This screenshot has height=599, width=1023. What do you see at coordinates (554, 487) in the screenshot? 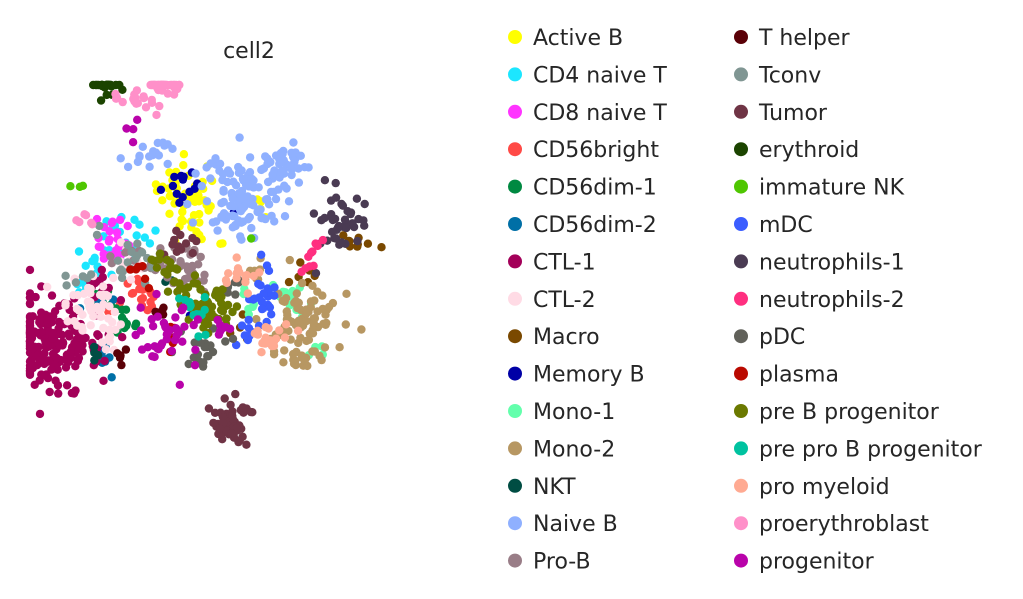
I see `legend-label-nkt: NKT` at bounding box center [554, 487].